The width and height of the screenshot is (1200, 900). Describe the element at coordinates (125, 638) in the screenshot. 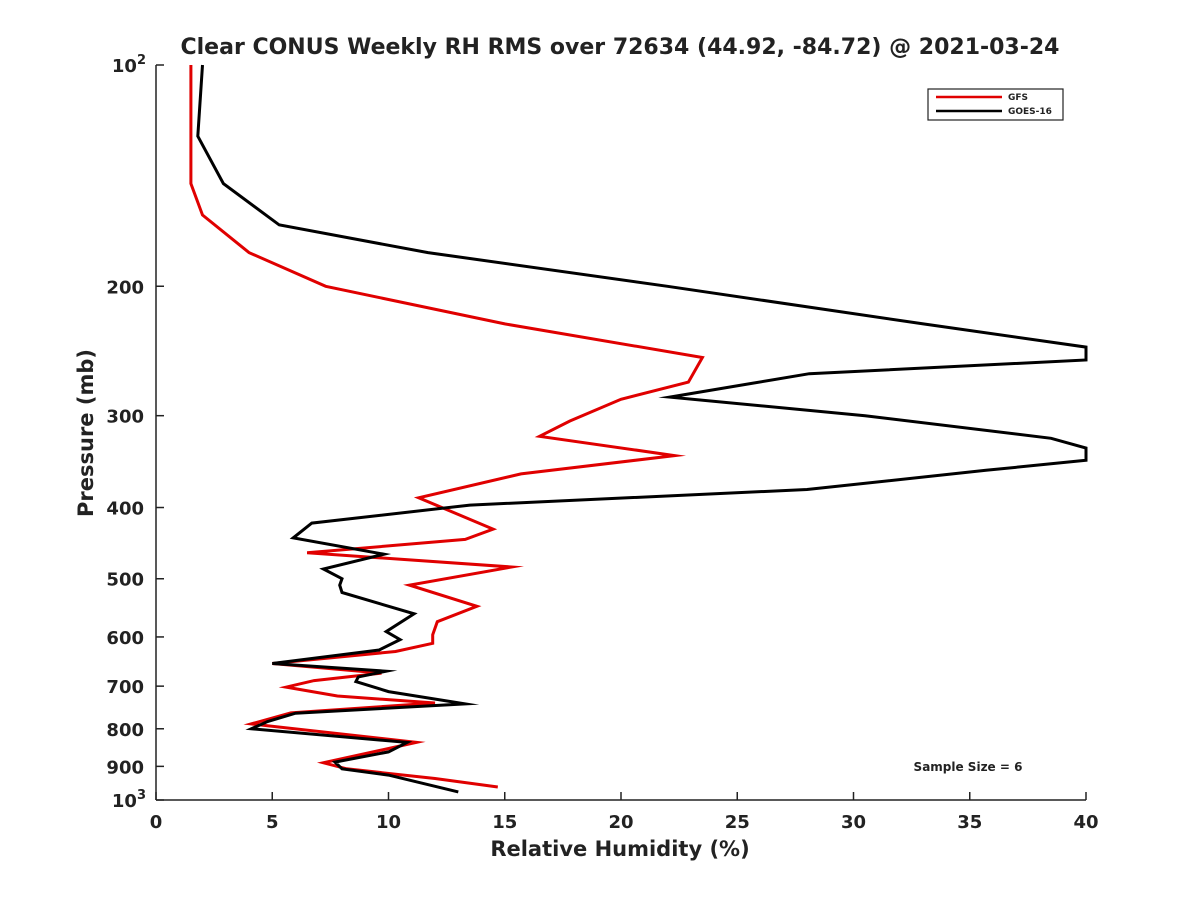

I see `y-tick-label: 600` at that location.